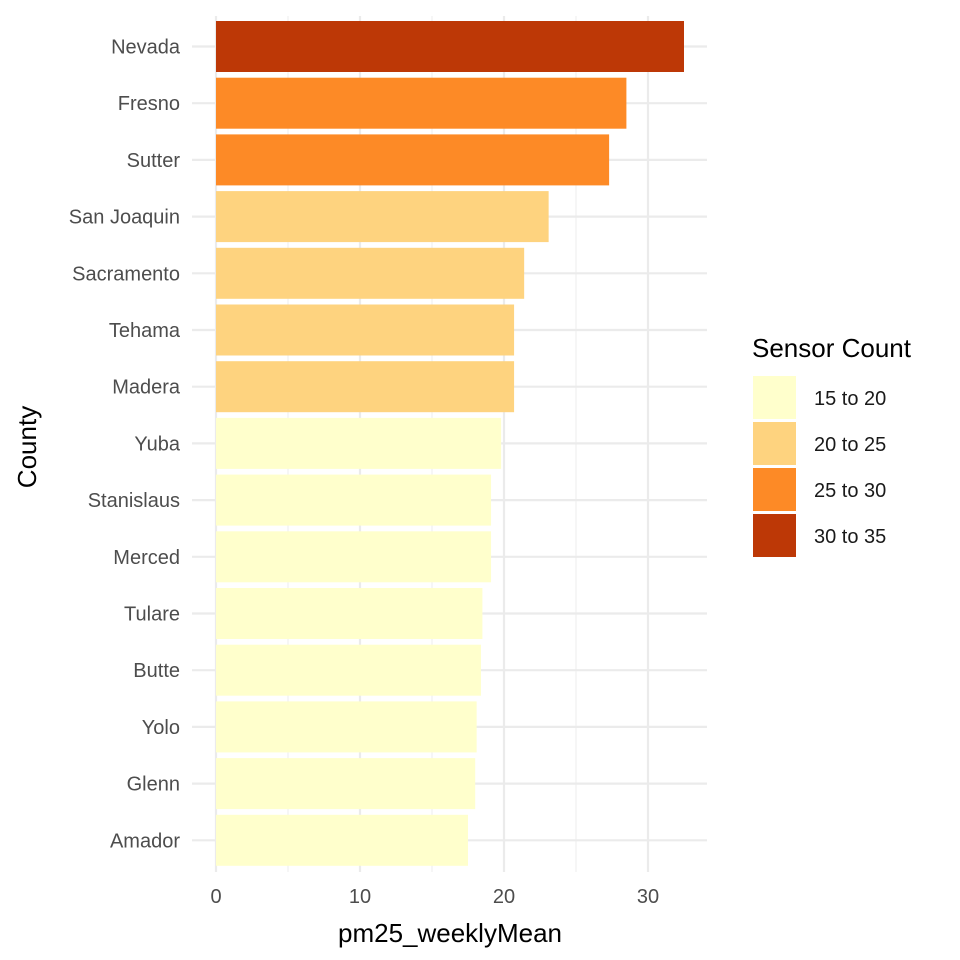  I want to click on y-tick-label: Yuba, so click(157, 444).